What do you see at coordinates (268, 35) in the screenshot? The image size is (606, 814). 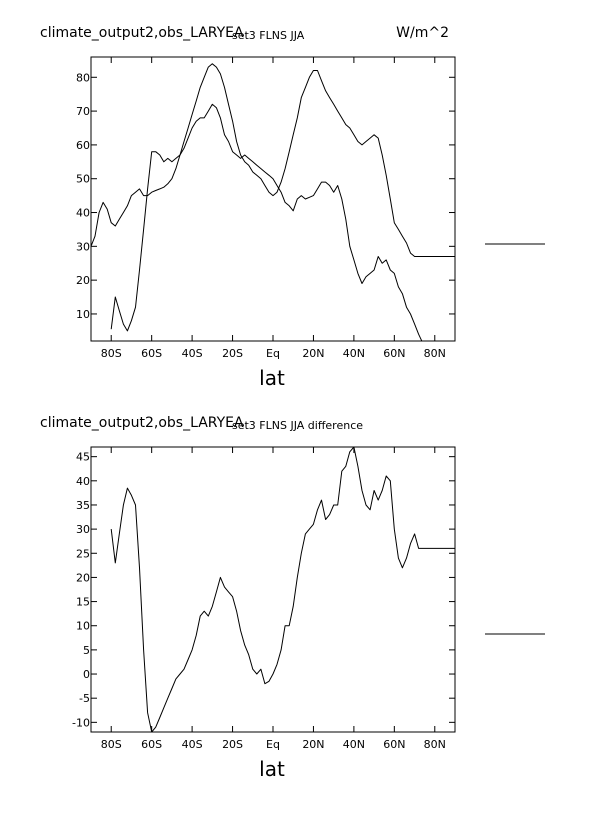 I see `chart-subtitle: set3 FLNS JJA` at bounding box center [268, 35].